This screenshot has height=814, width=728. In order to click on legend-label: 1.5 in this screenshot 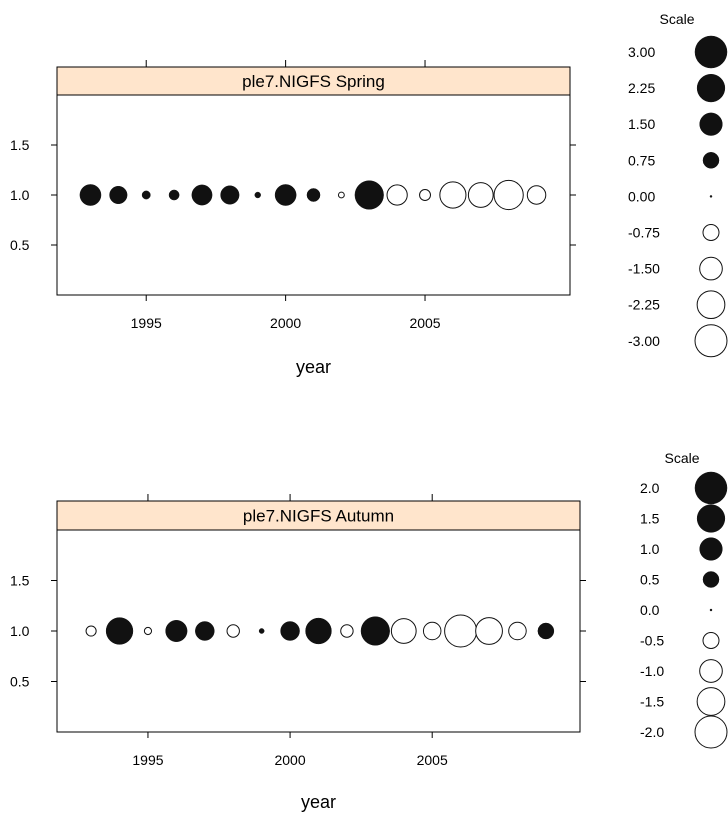, I will do `click(650, 519)`.